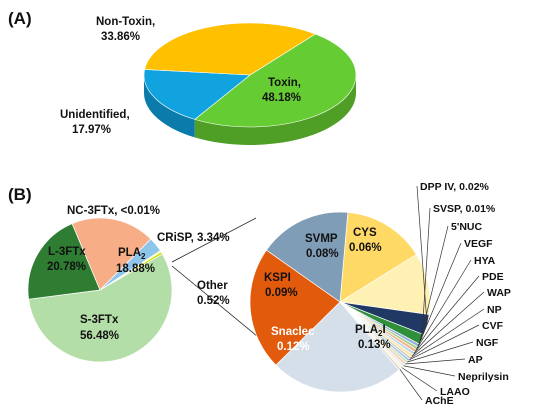 Image resolution: width=550 pixels, height=406 pixels. Describe the element at coordinates (281, 293) in the screenshot. I see `value-kspi: 0.09%` at that location.